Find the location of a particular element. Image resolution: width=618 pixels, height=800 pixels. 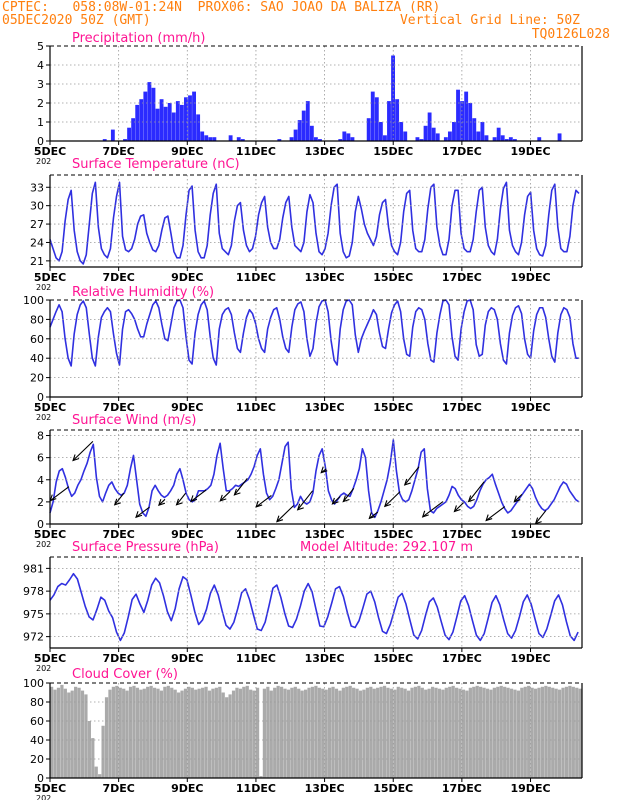

humidity-ytick-label: 20 is located at coordinates (37, 378).